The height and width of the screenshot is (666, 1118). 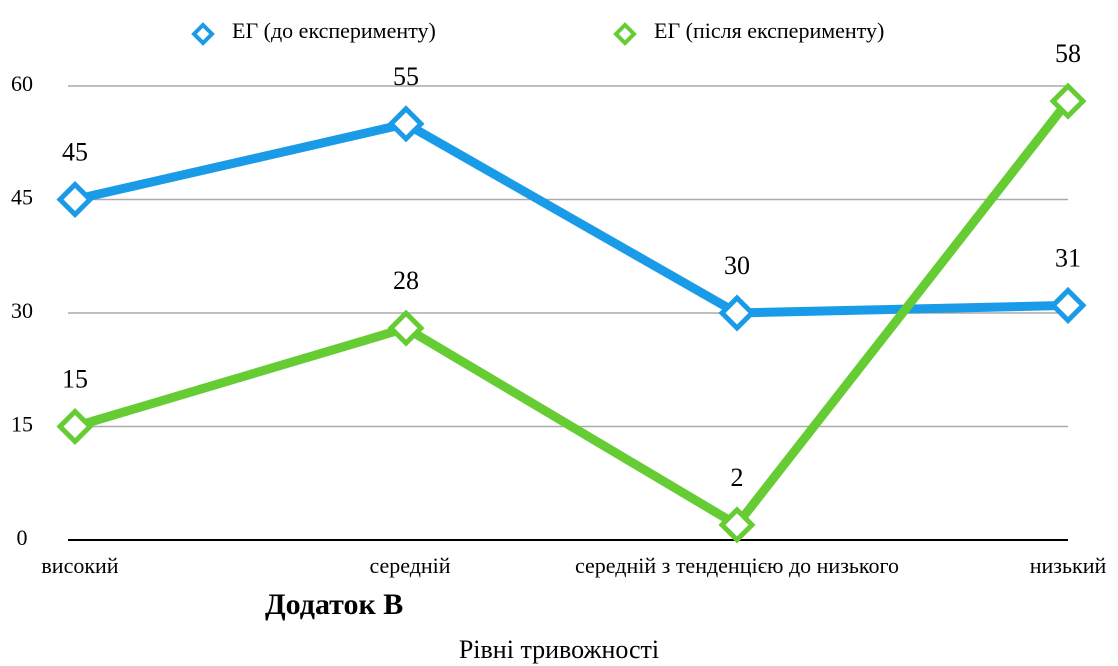 I want to click on y-tick-label: 0, so click(x=22, y=537).